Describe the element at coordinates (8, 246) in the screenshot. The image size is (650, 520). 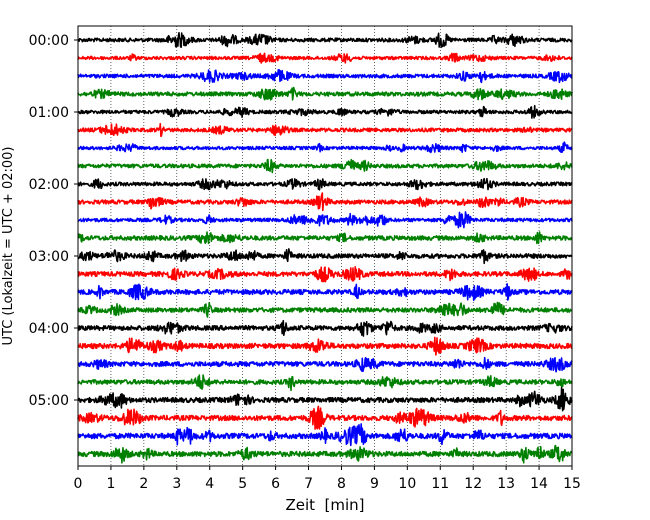
I see `y-axis-label: UTC (Lokalzeit = UTC + 02:00)` at that location.